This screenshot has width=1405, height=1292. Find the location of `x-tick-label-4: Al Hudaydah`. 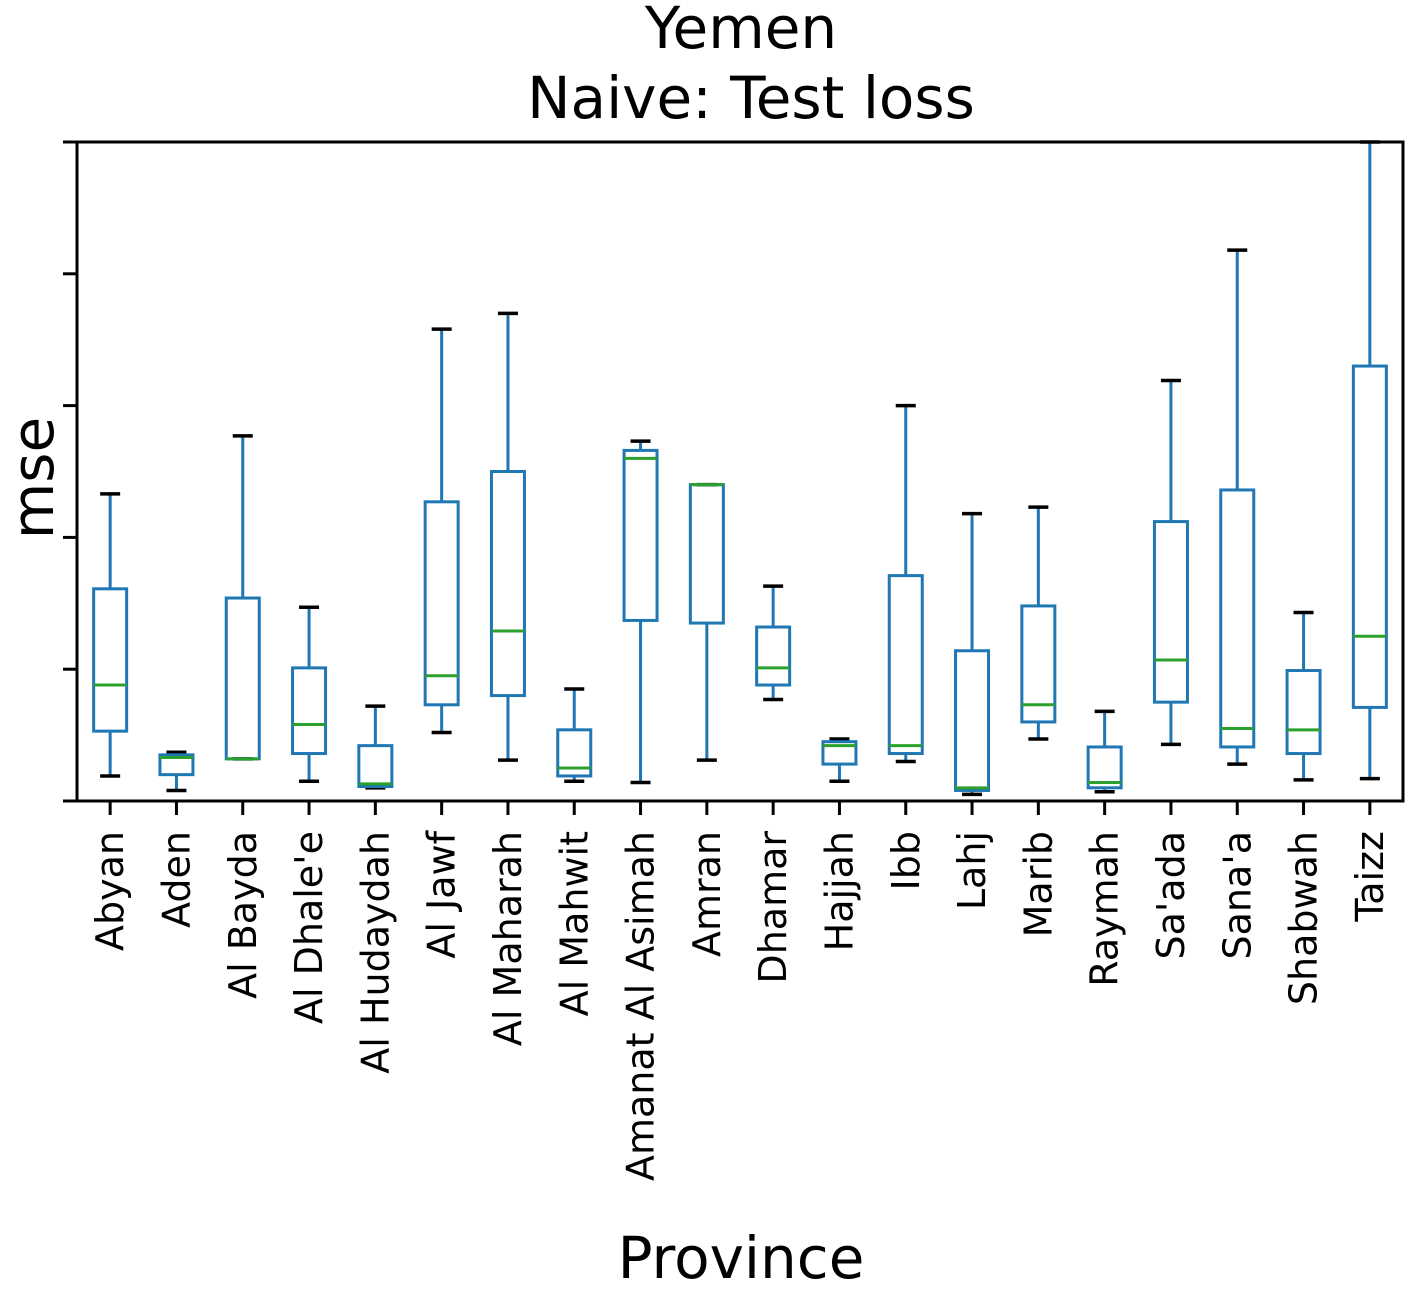

x-tick-label-4: Al Hudaydah is located at coordinates (375, 952).